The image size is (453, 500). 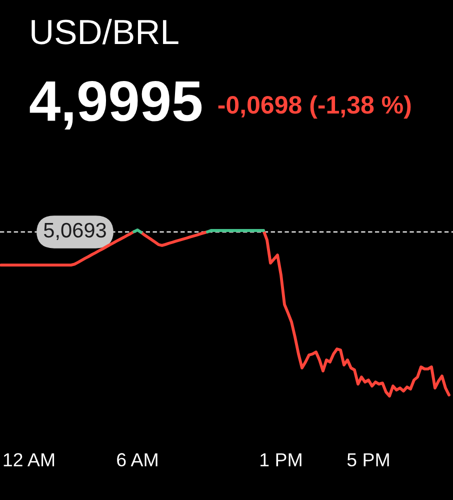 I want to click on chart-title: USD/BRL, so click(x=105, y=31).